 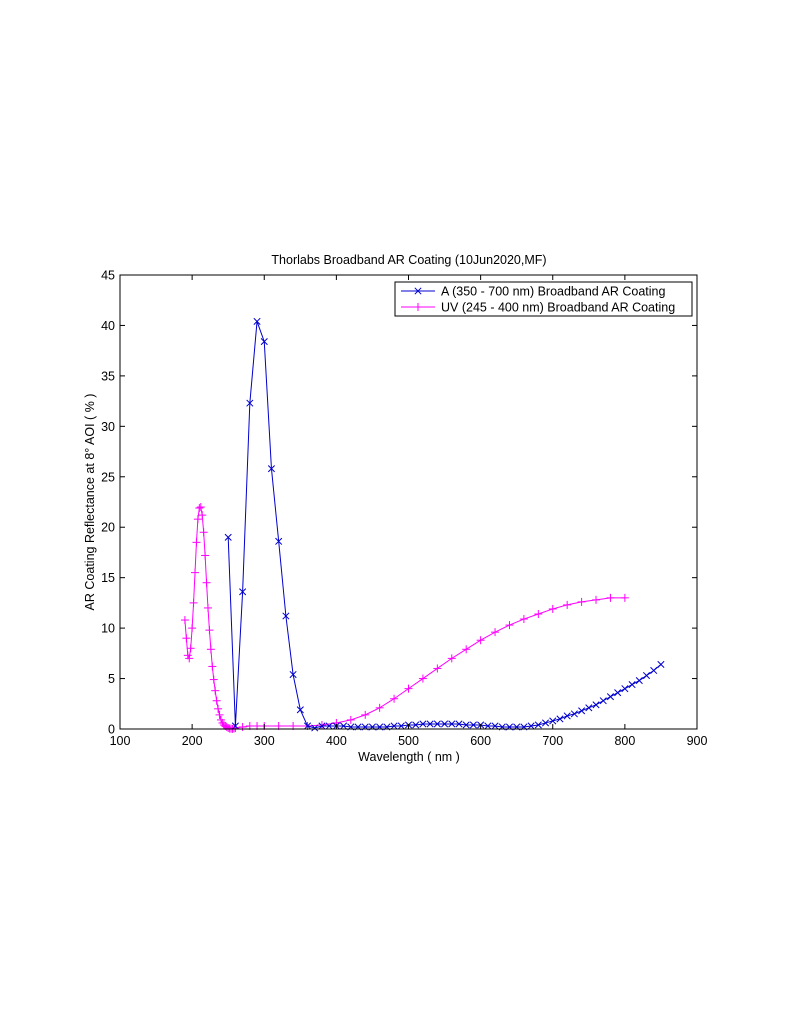 I want to click on series-line, so click(x=404, y=618).